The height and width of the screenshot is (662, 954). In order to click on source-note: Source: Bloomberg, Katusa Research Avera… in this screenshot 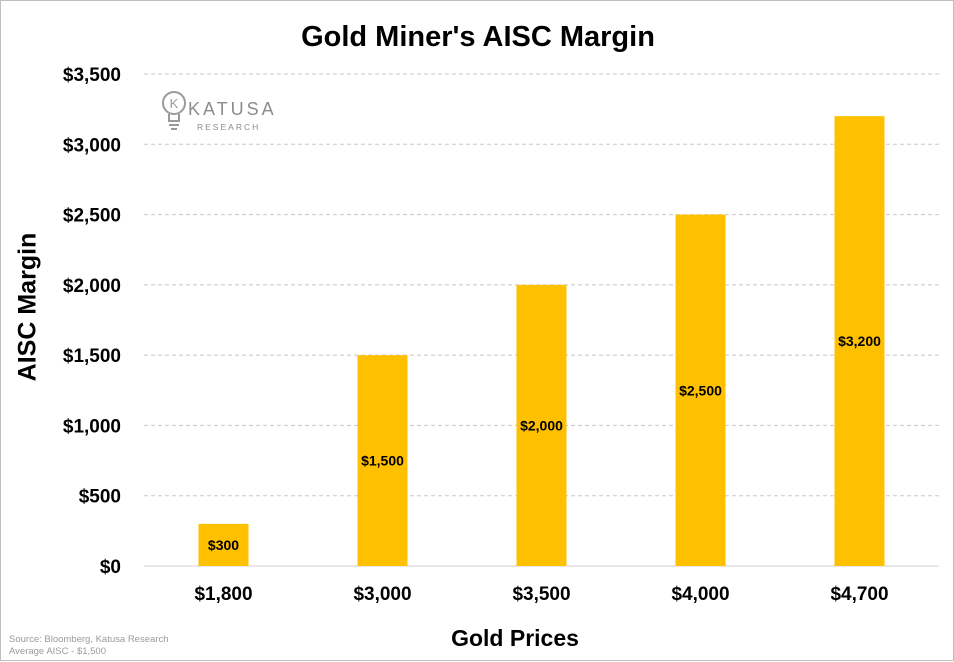, I will do `click(88, 646)`.